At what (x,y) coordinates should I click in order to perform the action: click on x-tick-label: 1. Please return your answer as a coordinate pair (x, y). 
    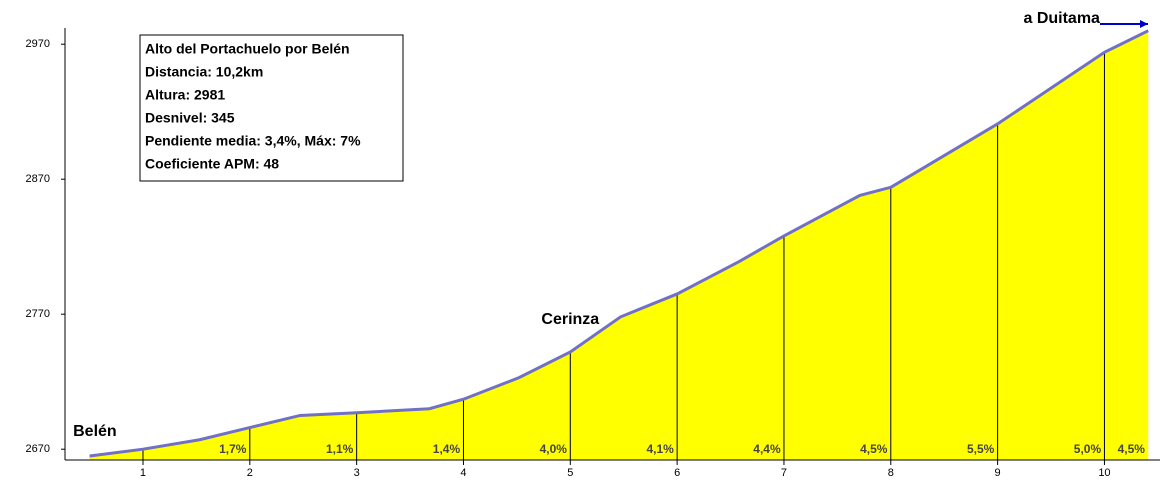
    Looking at the image, I should click on (143, 473).